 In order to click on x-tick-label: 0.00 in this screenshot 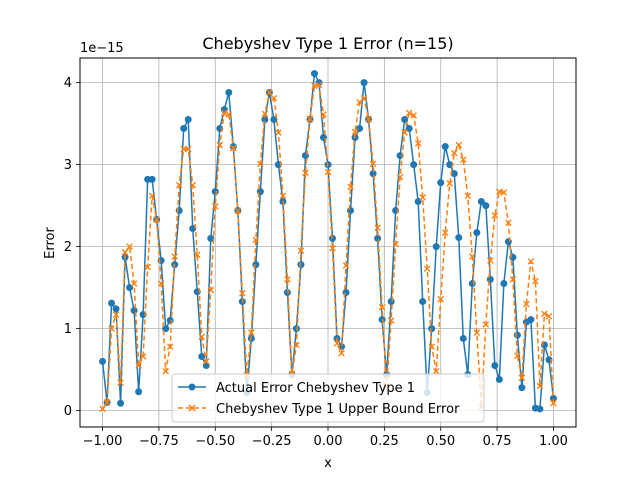, I will do `click(328, 441)`.